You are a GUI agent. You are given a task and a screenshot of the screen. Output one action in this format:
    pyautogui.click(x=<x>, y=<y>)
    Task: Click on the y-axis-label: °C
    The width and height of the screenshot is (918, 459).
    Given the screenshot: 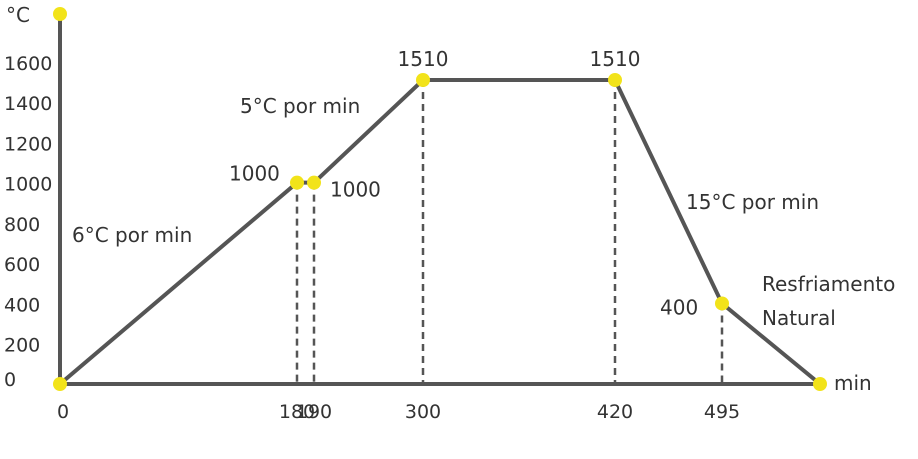 What is the action you would take?
    pyautogui.click(x=18, y=15)
    